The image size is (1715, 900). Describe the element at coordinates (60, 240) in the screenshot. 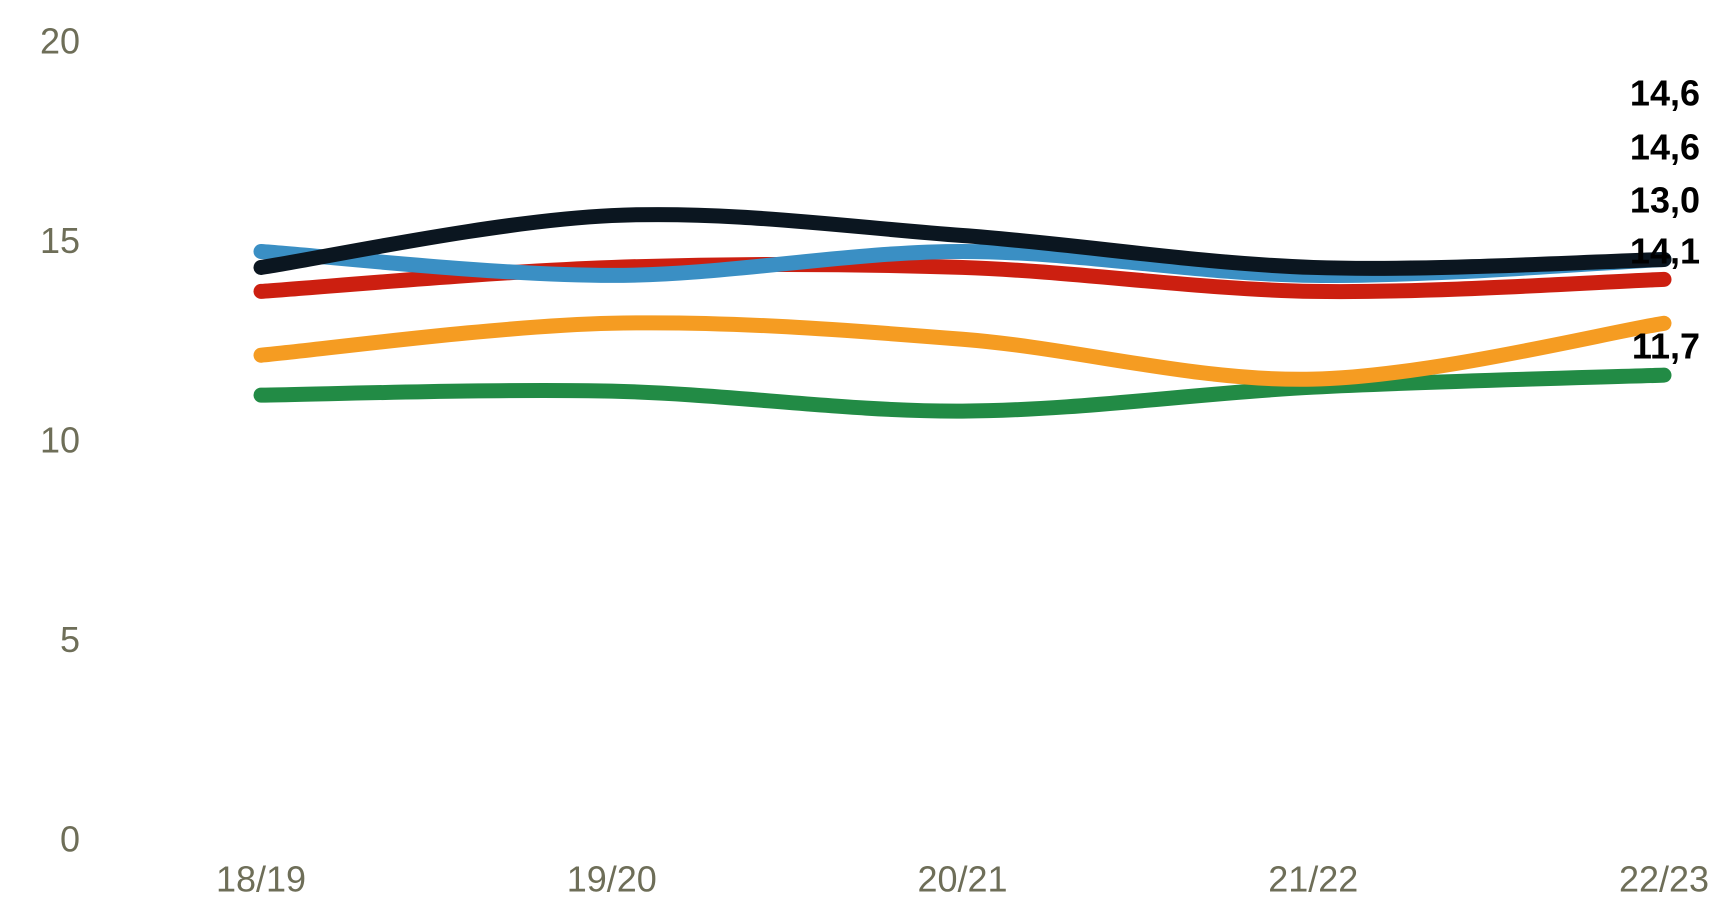

I see `y-tick-label: 15` at that location.